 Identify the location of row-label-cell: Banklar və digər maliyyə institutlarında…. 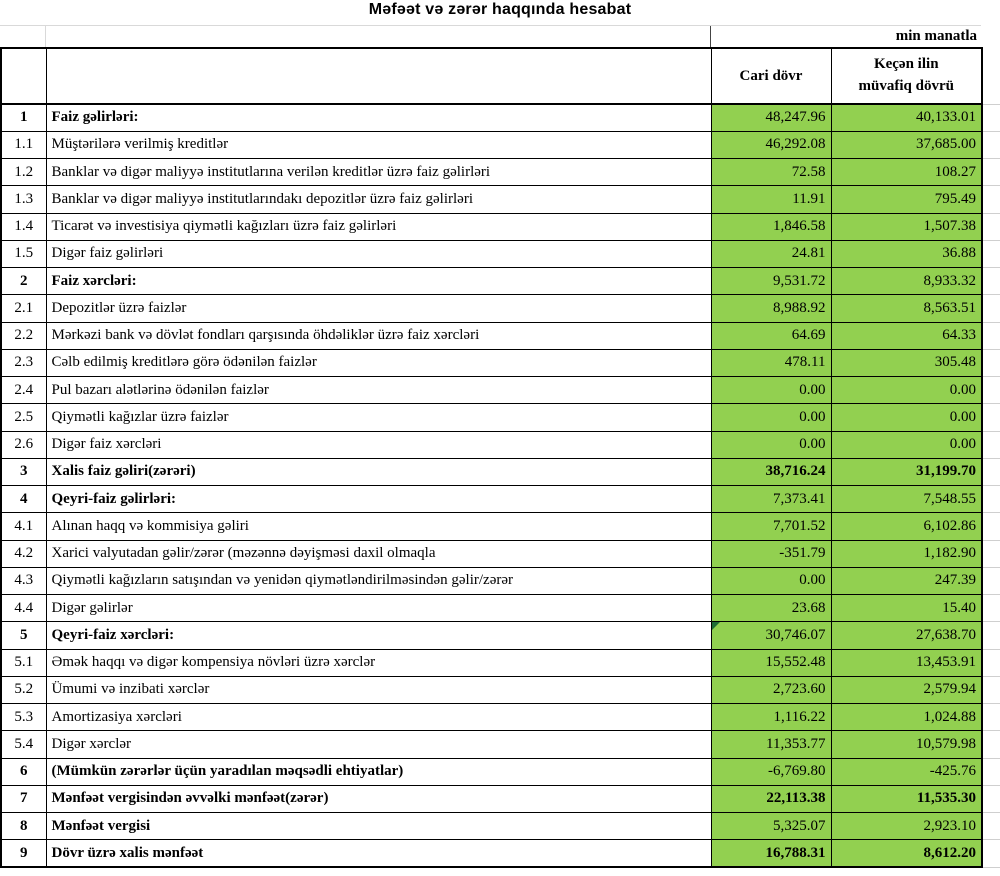
(379, 199).